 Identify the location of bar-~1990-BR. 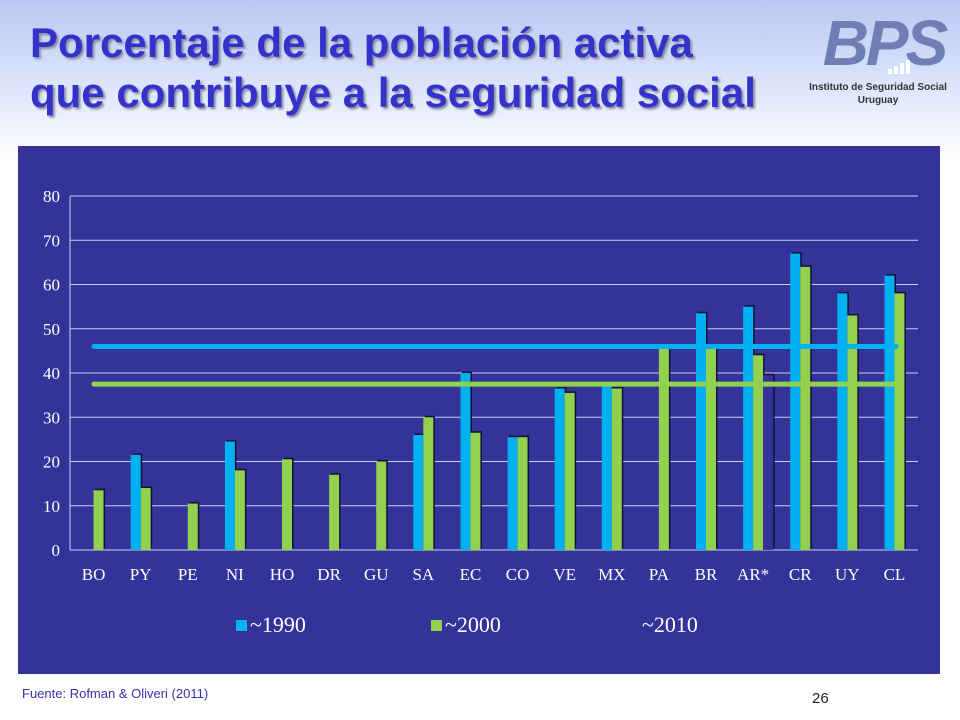
(701, 431).